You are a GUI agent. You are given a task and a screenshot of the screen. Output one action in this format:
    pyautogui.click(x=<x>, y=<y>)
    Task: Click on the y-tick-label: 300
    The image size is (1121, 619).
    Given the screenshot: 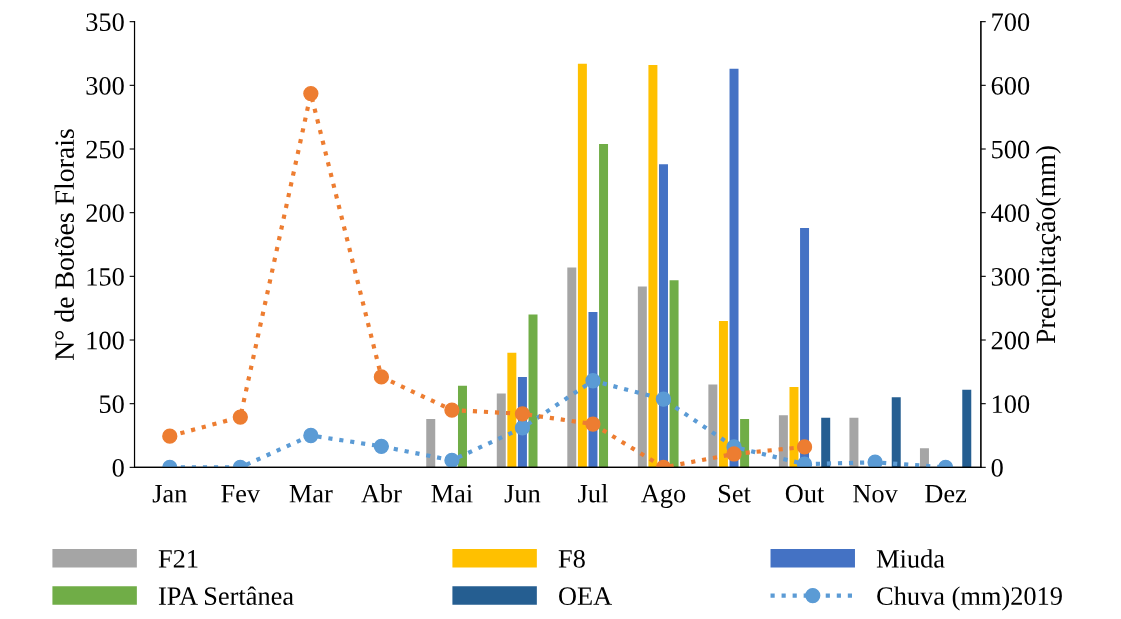 What is the action you would take?
    pyautogui.click(x=105, y=85)
    